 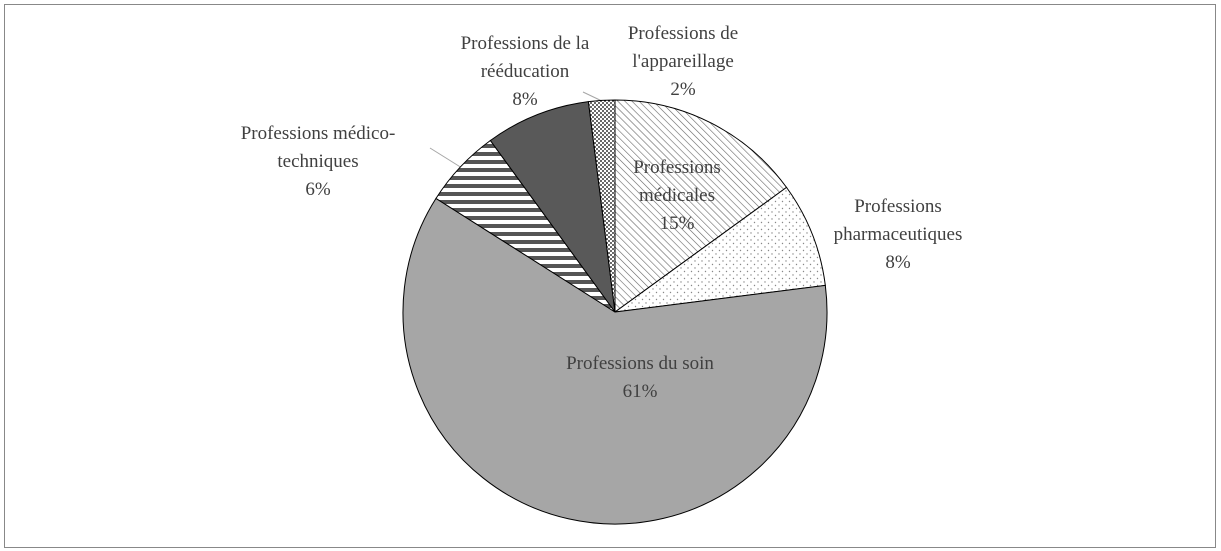 I want to click on category-label: Professions de la rééducation, so click(x=525, y=57).